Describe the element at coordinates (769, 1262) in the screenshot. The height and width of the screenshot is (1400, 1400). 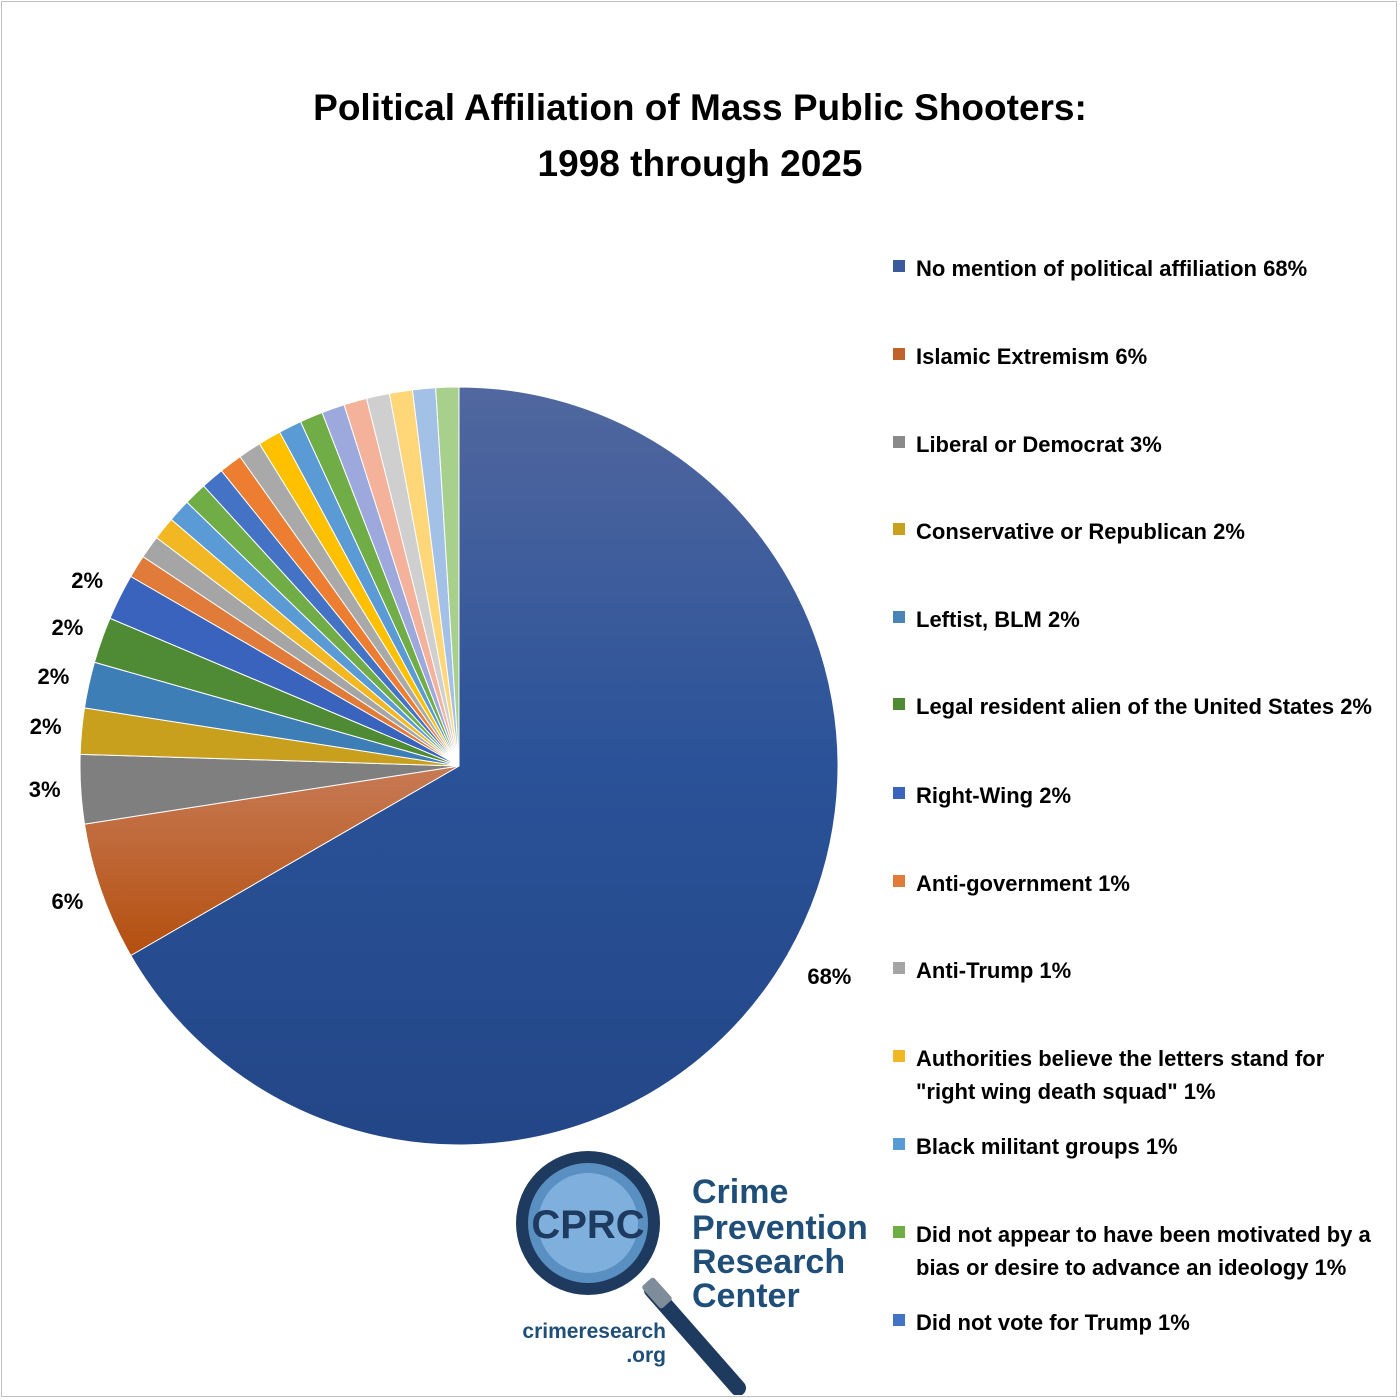
I see `logo-name-line-3: Research` at that location.